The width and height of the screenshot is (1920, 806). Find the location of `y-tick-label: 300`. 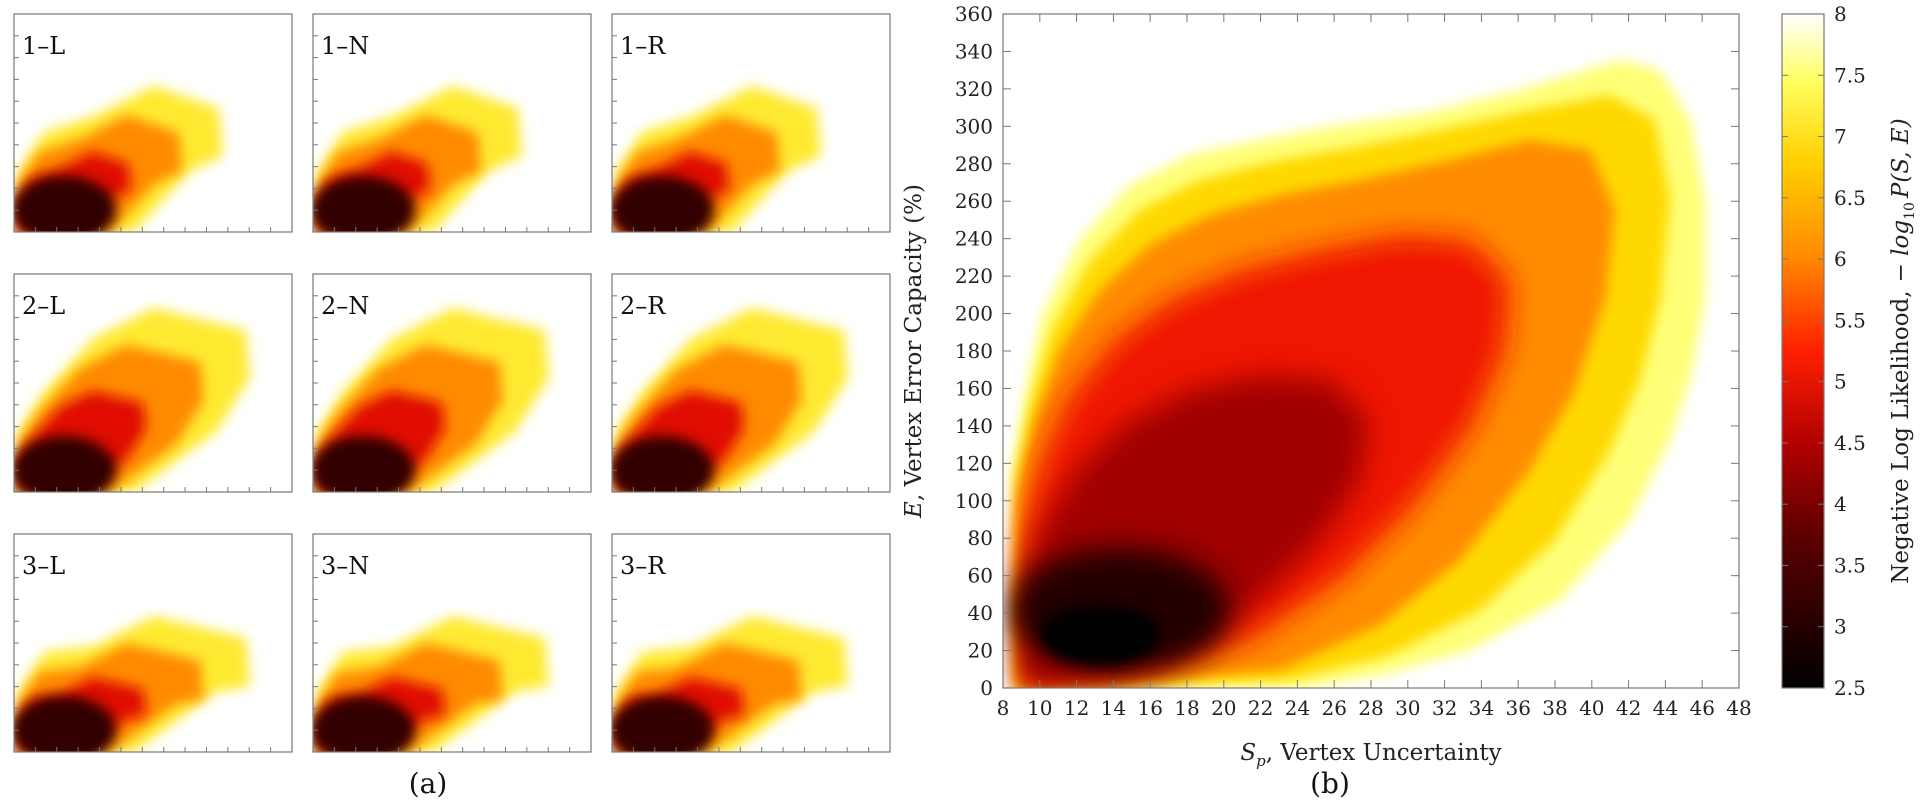

y-tick-label: 300 is located at coordinates (974, 126).